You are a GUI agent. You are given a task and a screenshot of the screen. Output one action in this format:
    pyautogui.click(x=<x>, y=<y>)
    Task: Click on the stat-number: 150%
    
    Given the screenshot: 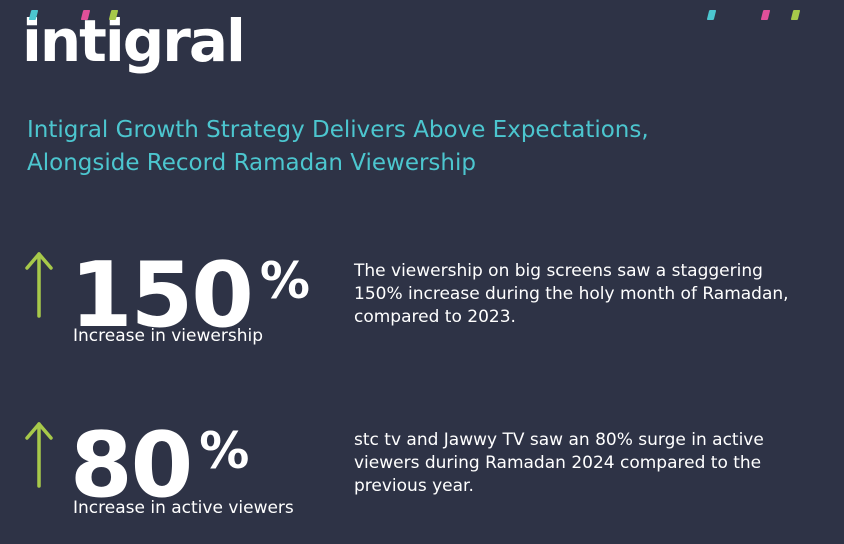 What is the action you would take?
    pyautogui.click(x=190, y=288)
    